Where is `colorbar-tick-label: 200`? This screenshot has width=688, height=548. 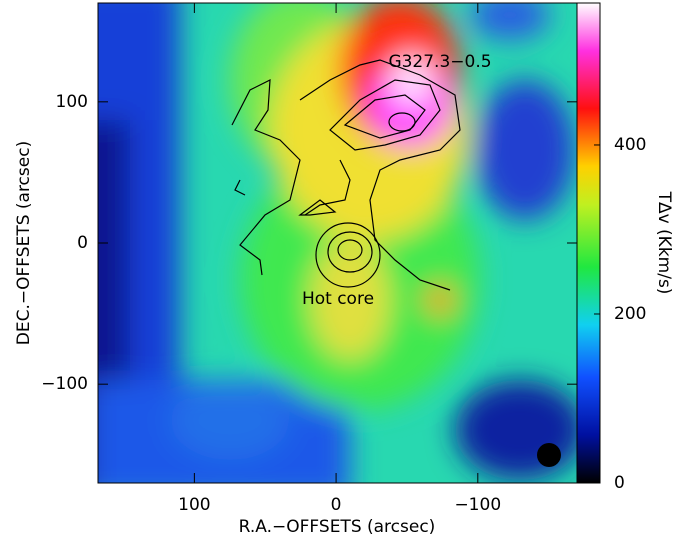
colorbar-tick-label: 200 is located at coordinates (630, 314).